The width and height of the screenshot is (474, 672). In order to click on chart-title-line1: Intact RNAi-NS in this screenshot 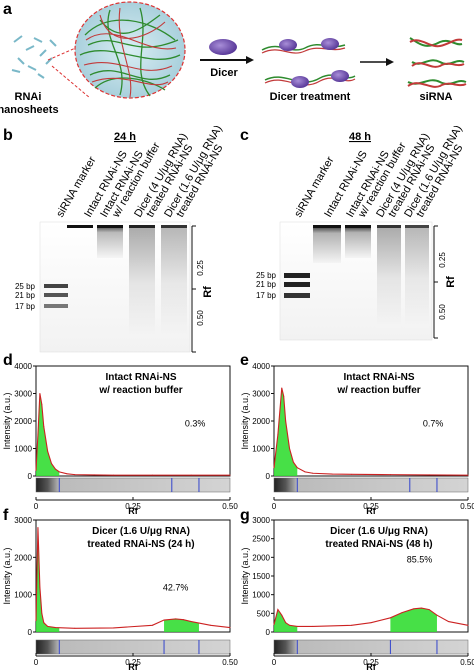, I will do `click(378, 377)`.